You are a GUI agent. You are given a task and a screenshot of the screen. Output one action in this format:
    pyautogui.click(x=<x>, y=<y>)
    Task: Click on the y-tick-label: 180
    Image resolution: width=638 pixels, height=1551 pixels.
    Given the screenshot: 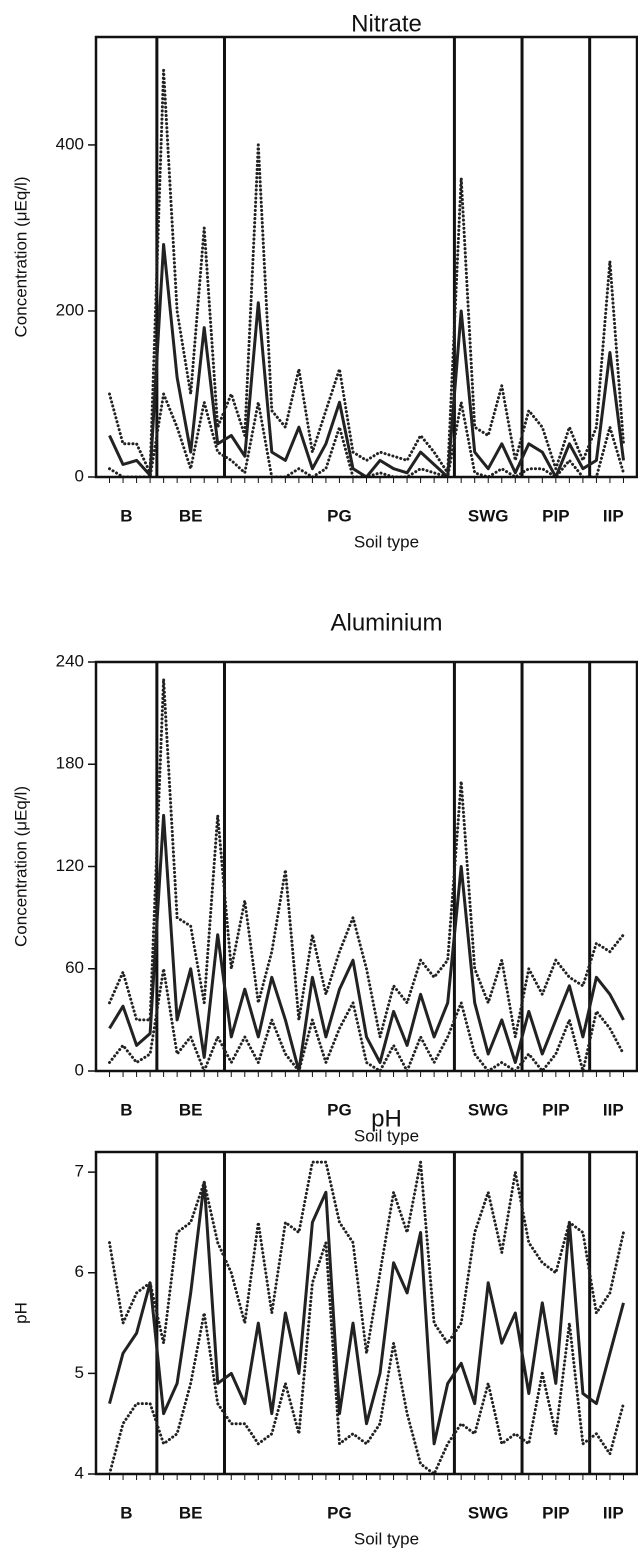 What is the action you would take?
    pyautogui.click(x=70, y=763)
    